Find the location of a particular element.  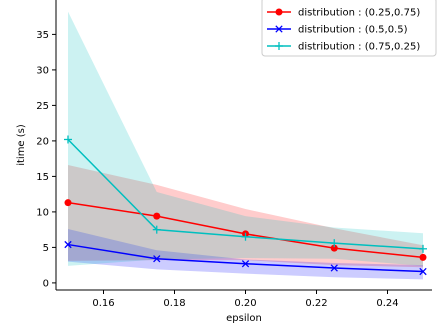

point-series-2-2-stroke-b is located at coordinates (157, 259).